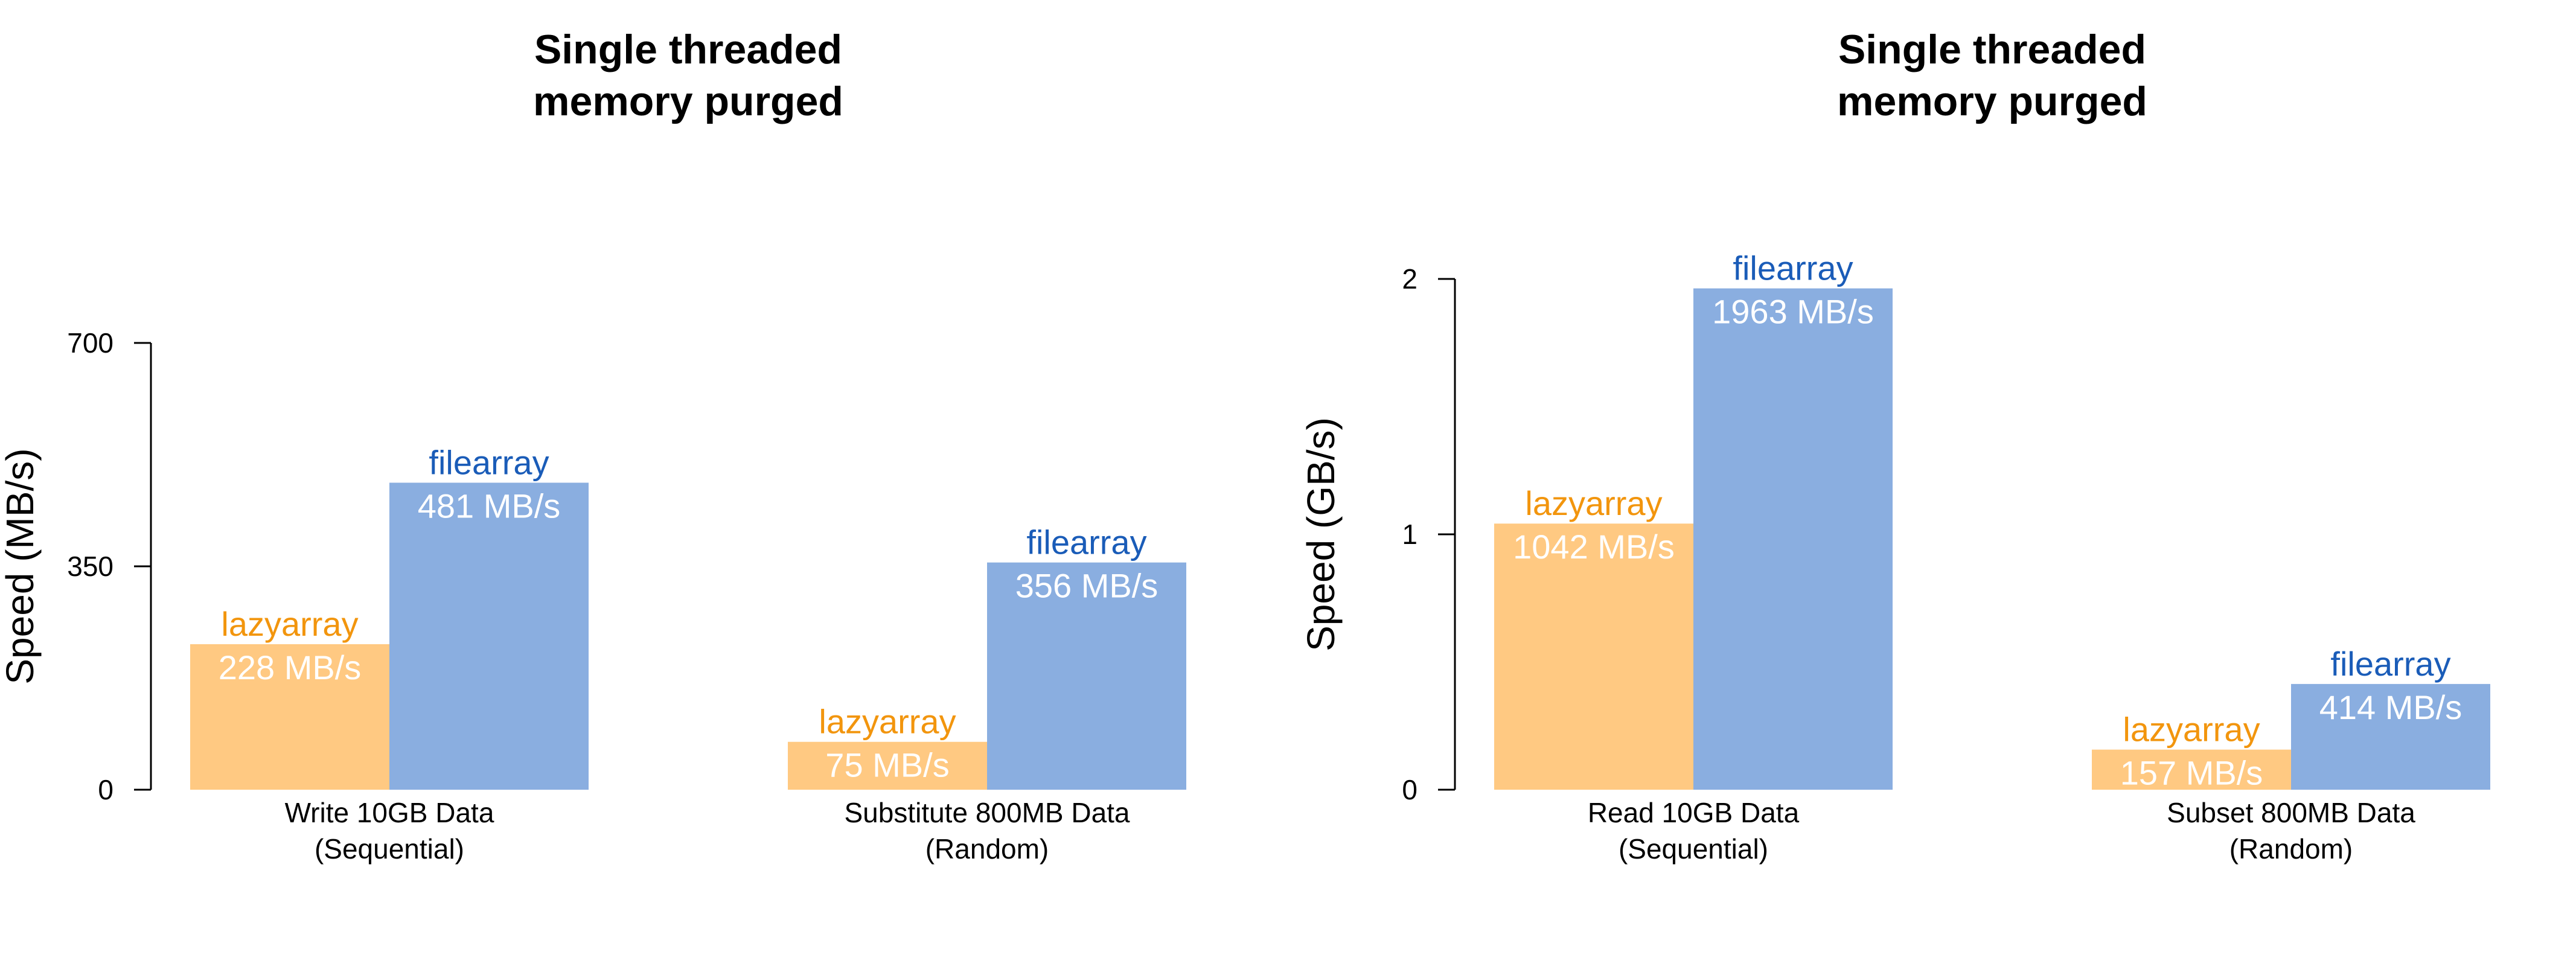 The image size is (2576, 966). What do you see at coordinates (2391, 707) in the screenshot?
I see `data-label: 414 MB/s` at bounding box center [2391, 707].